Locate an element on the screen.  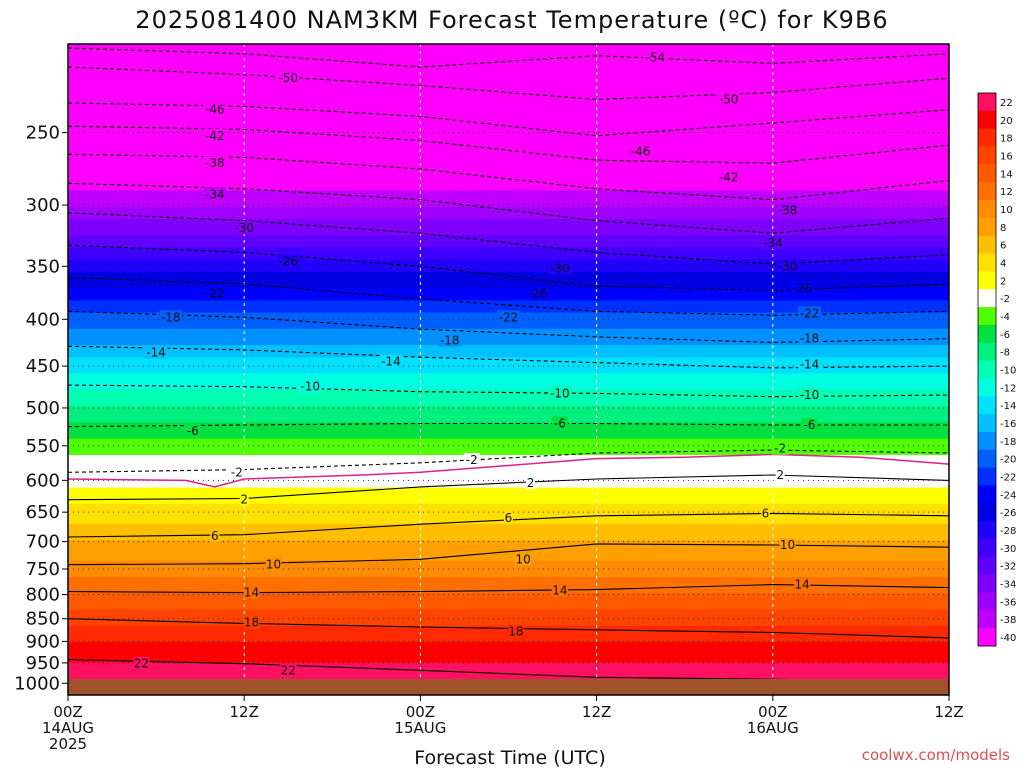
contour-label: -50 is located at coordinates (729, 100).